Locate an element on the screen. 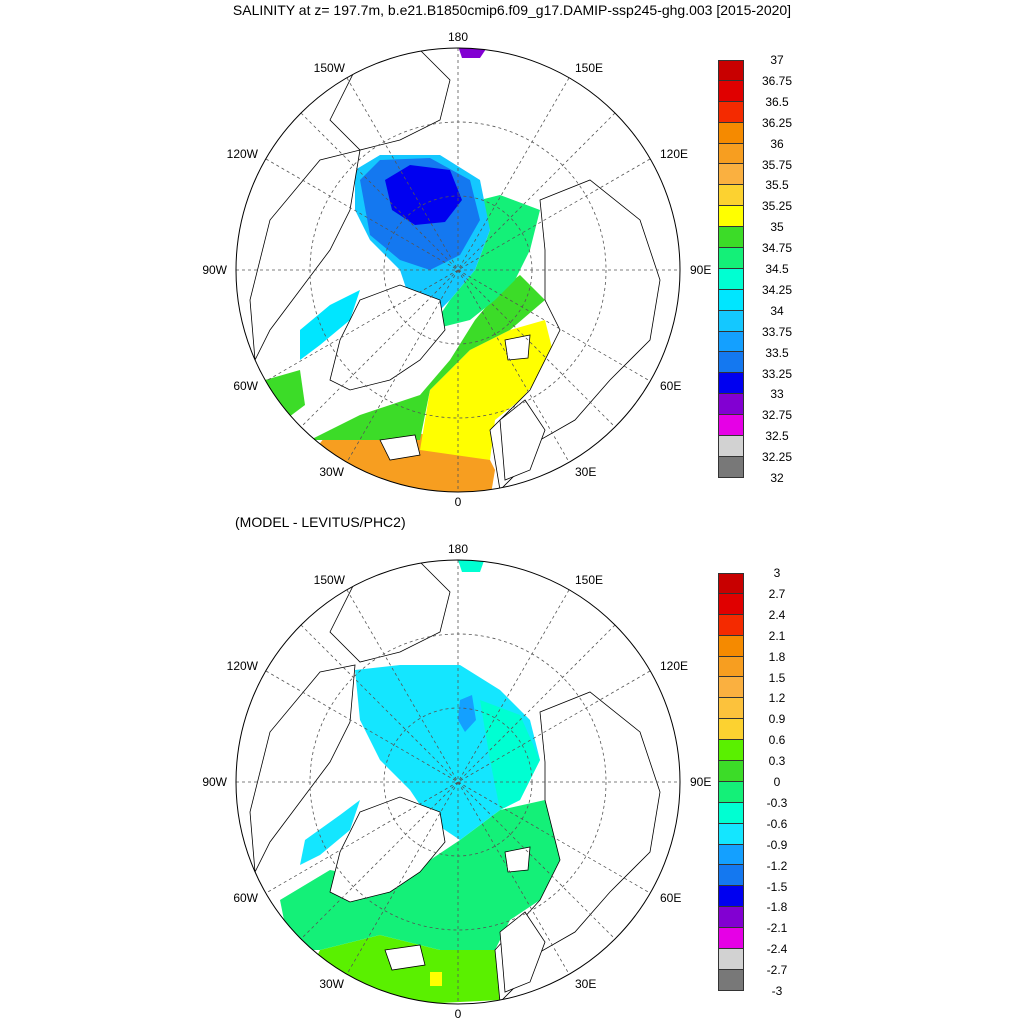 This screenshot has width=1024, height=1024. colorbar-tick-label: 2.1 is located at coordinates (777, 635).